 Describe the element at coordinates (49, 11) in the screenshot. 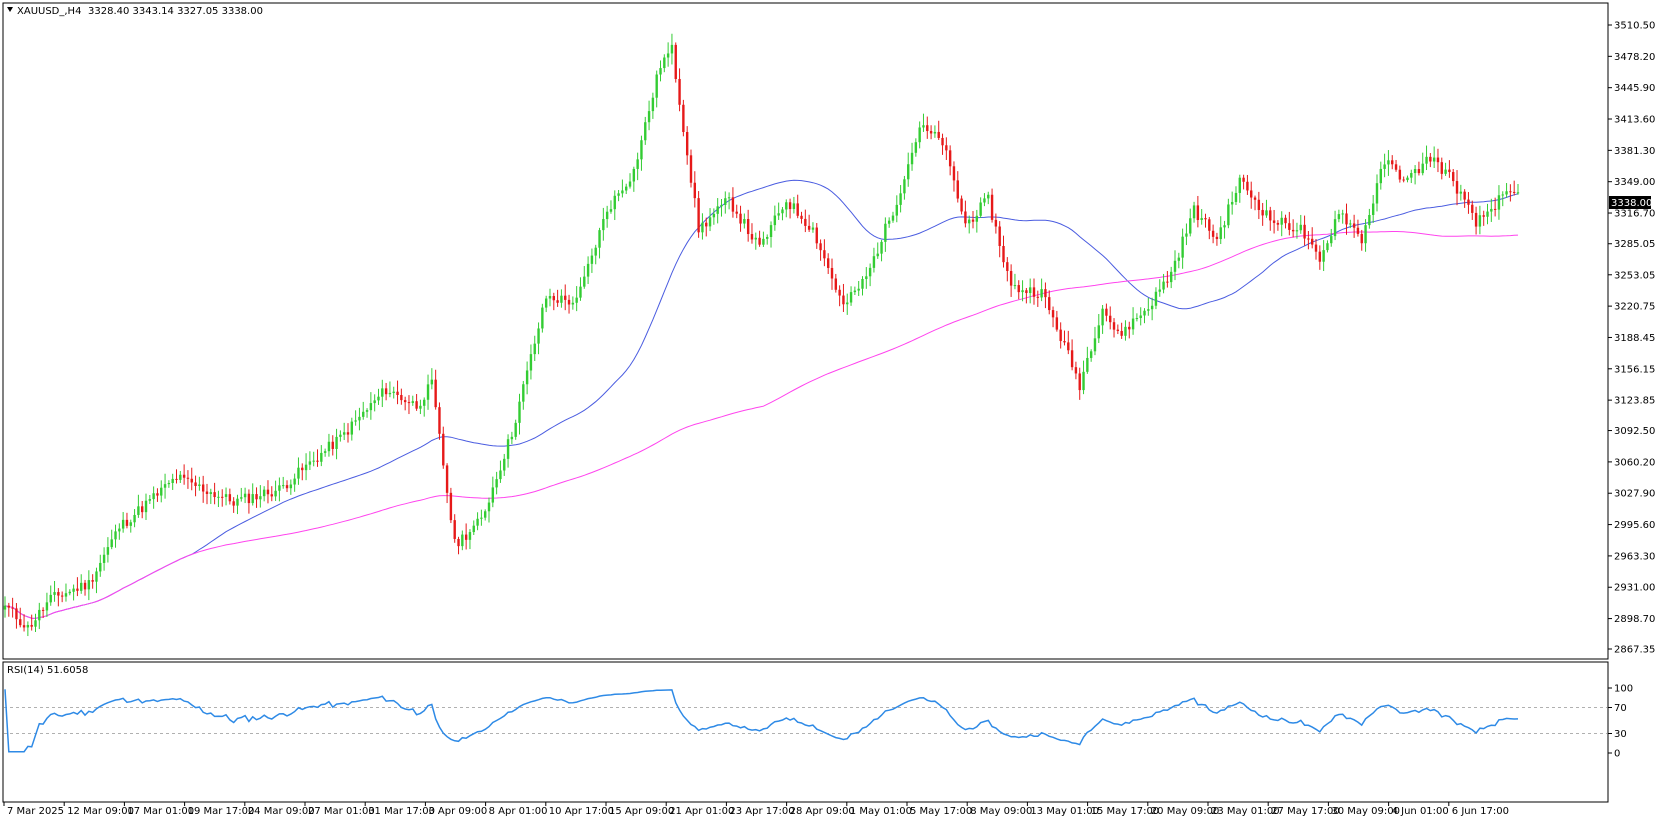

I see `symbol-label: XAUUSD_,H4` at that location.